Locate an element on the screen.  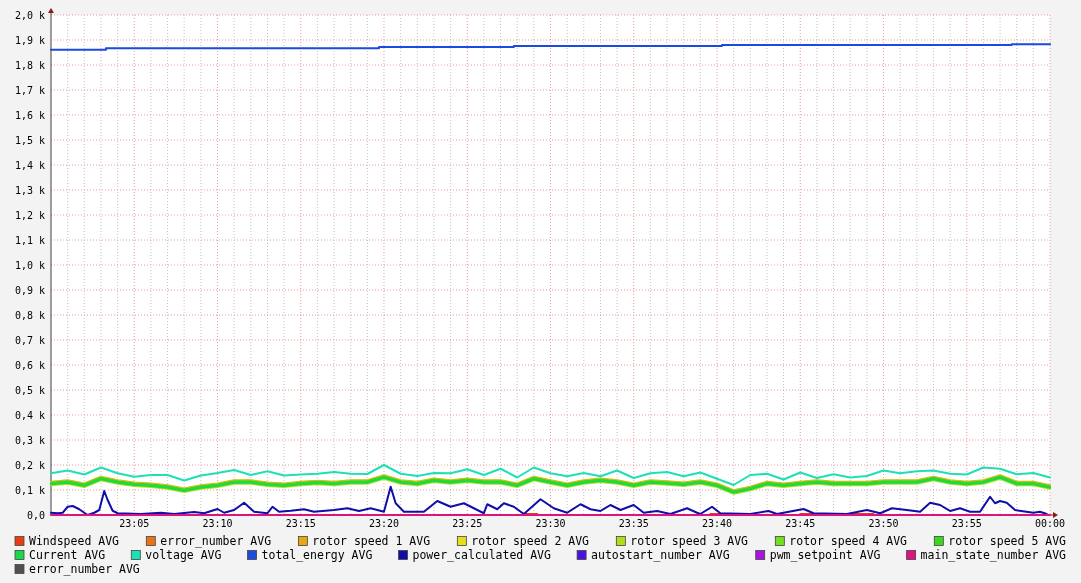
x-tick-label: 23:55 is located at coordinates (966, 523).